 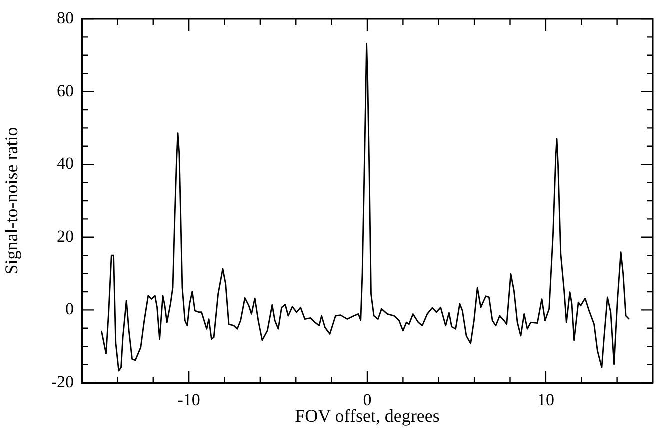 I want to click on x-tick-label: 10, so click(x=545, y=400).